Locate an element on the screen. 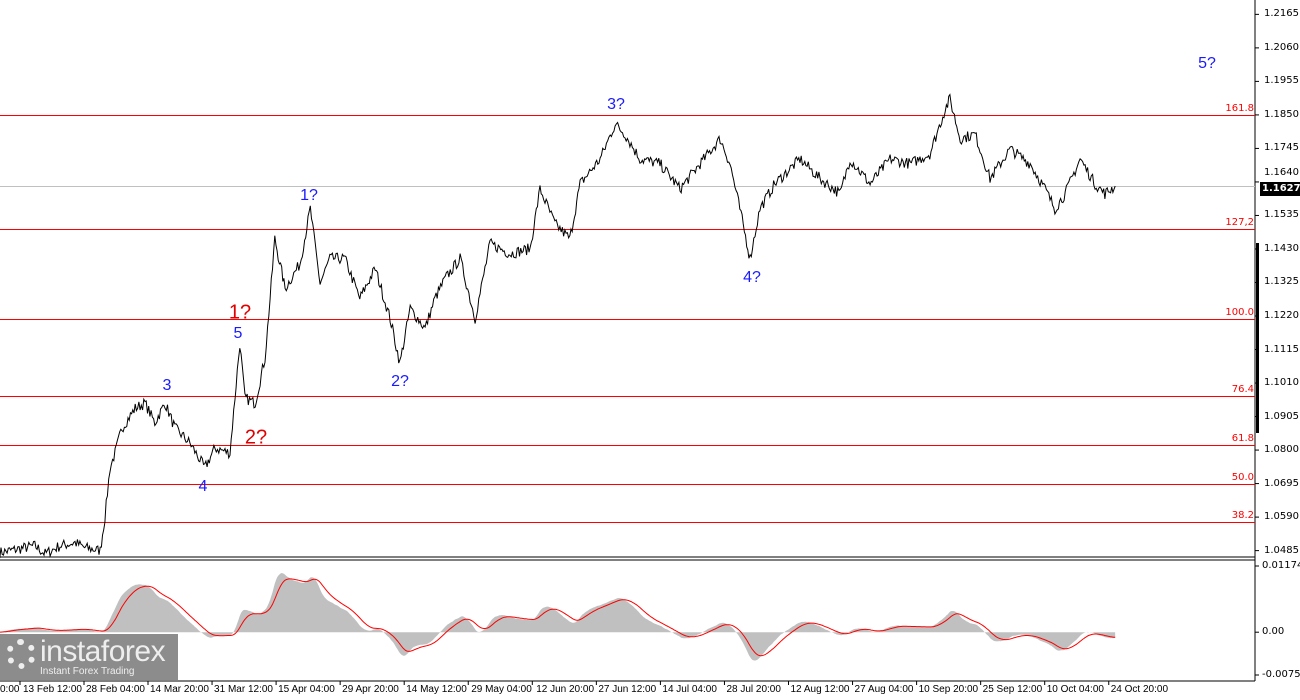 The height and width of the screenshot is (700, 1300). wave-label: 4? is located at coordinates (752, 277).